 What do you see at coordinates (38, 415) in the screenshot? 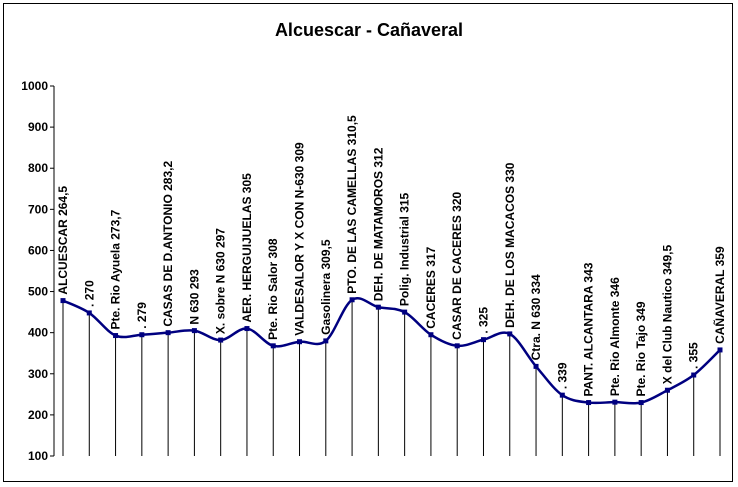
I see `y-tick-label: 200` at bounding box center [38, 415].